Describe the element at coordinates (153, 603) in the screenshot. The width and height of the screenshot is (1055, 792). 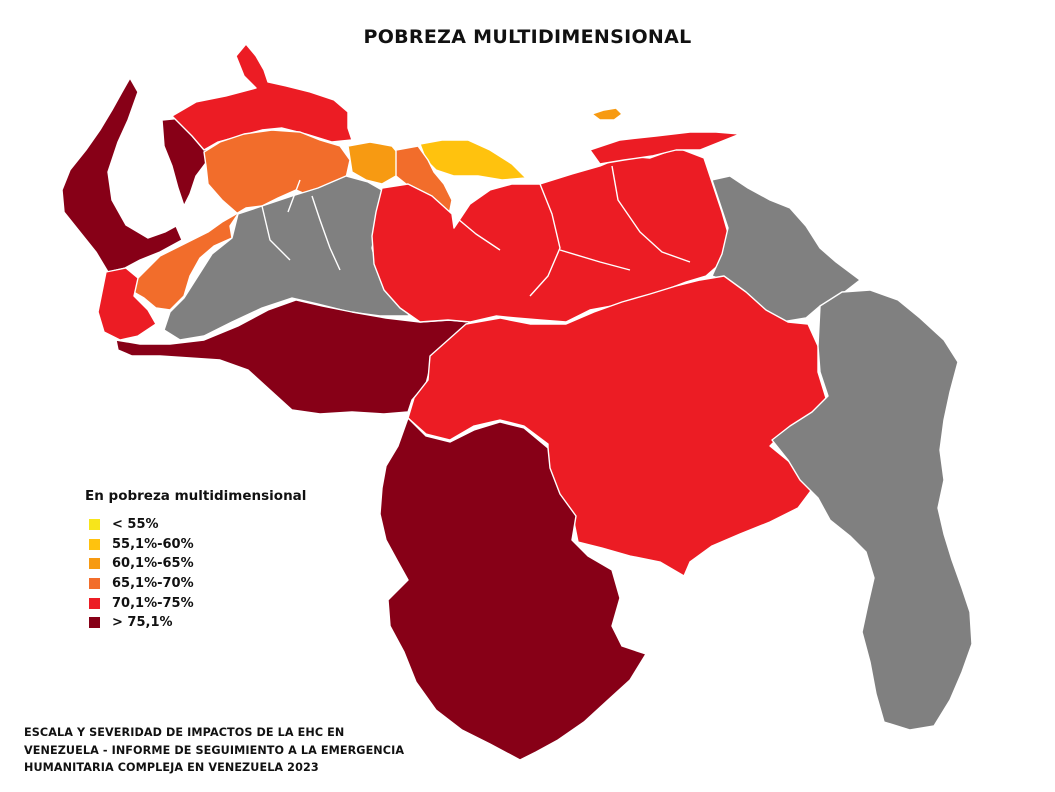
I see `legend-label: 70,1%-75%` at that location.